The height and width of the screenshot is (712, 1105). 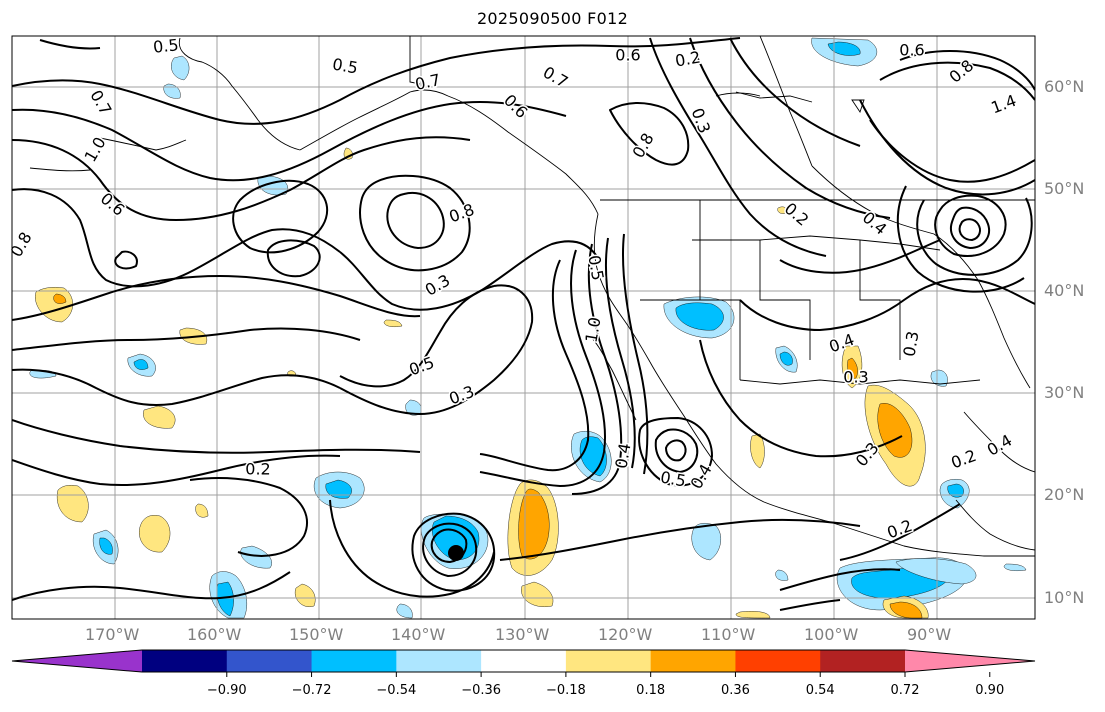 I want to click on contour-label: 1.4, so click(x=1003, y=104).